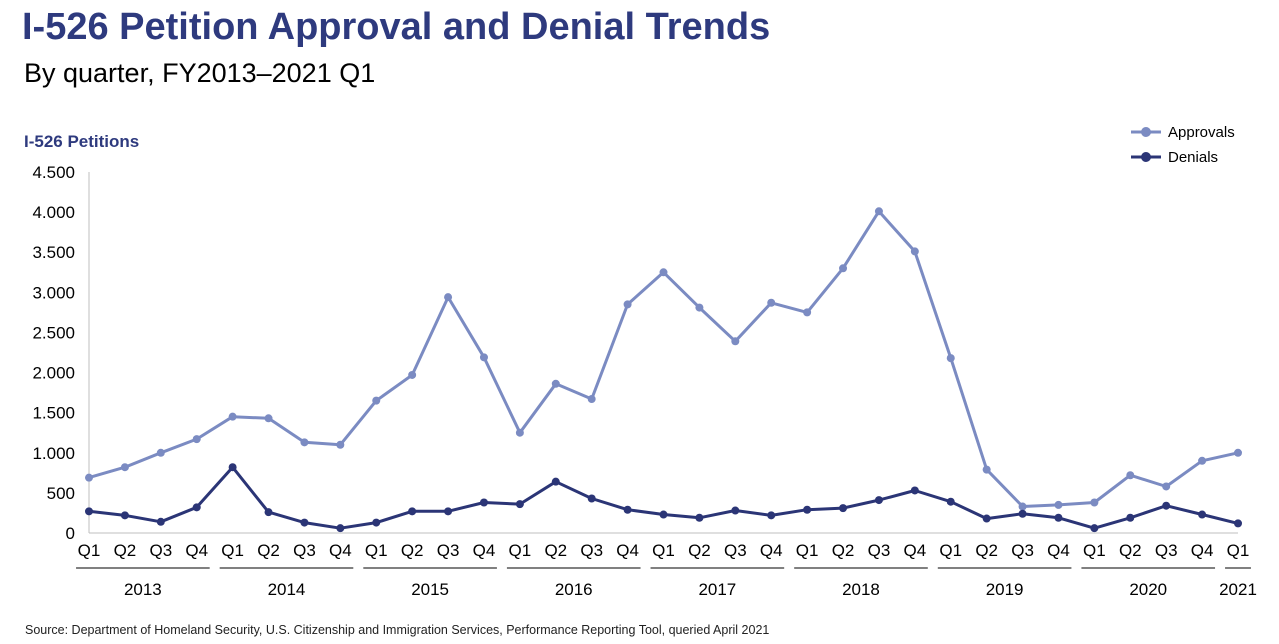 The width and height of the screenshot is (1279, 644). What do you see at coordinates (82, 141) in the screenshot?
I see `y-axis-unit-label: I-526 Petitions` at bounding box center [82, 141].